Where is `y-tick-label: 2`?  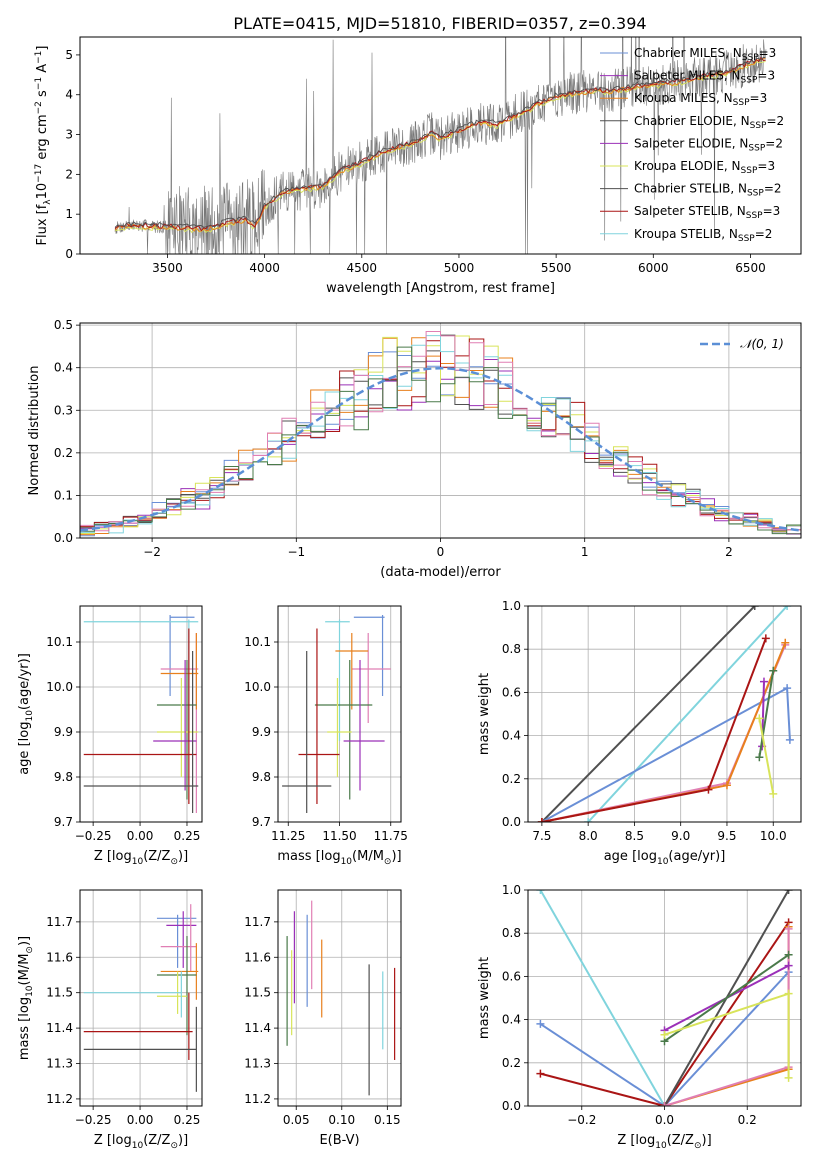 y-tick-label: 2 is located at coordinates (69, 174).